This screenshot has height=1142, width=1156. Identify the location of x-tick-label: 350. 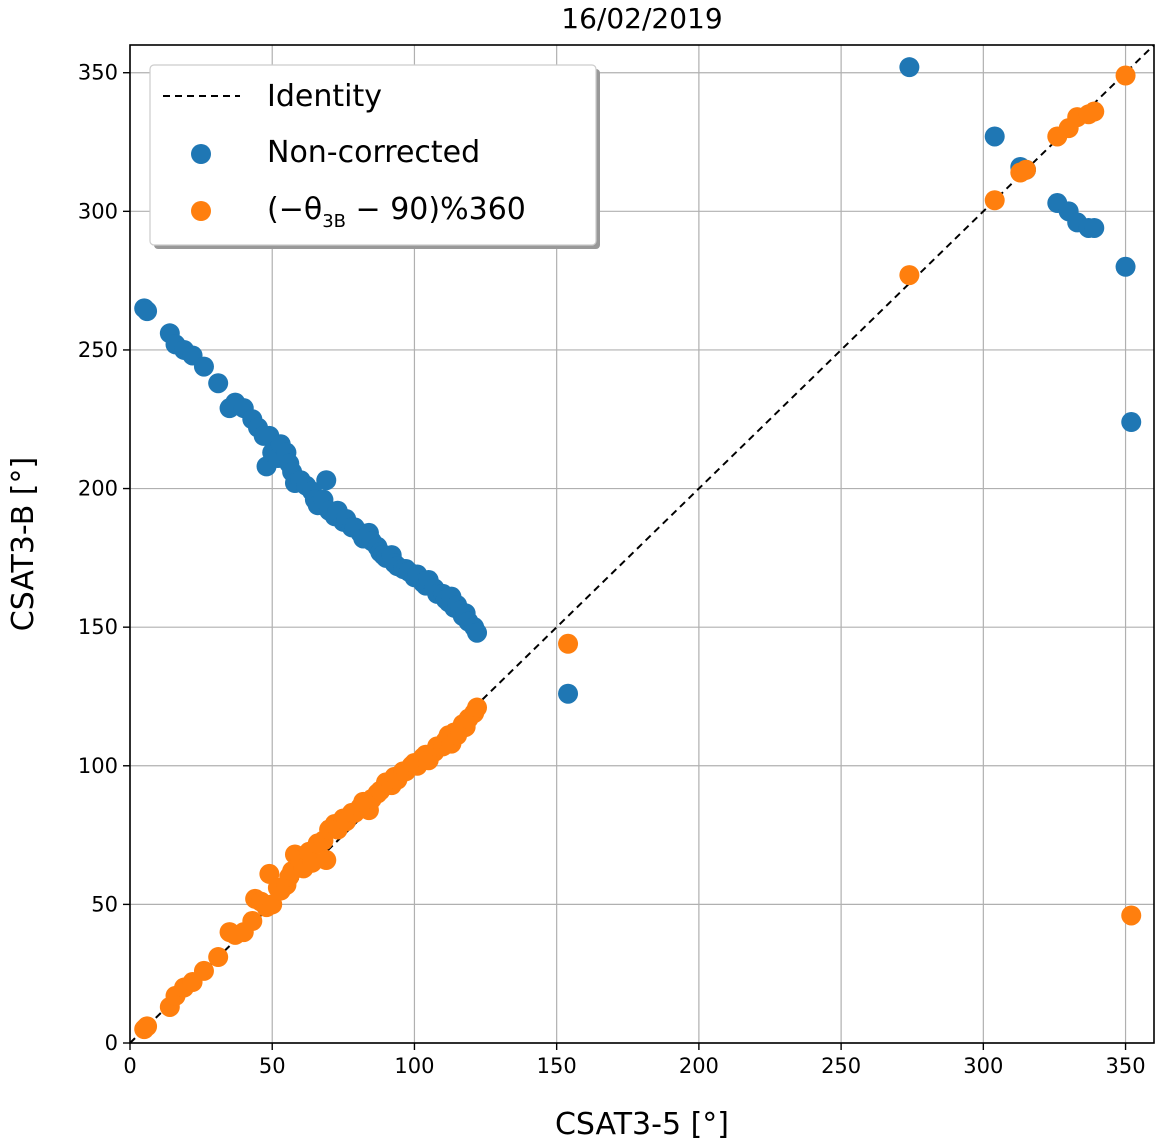
(1126, 1066).